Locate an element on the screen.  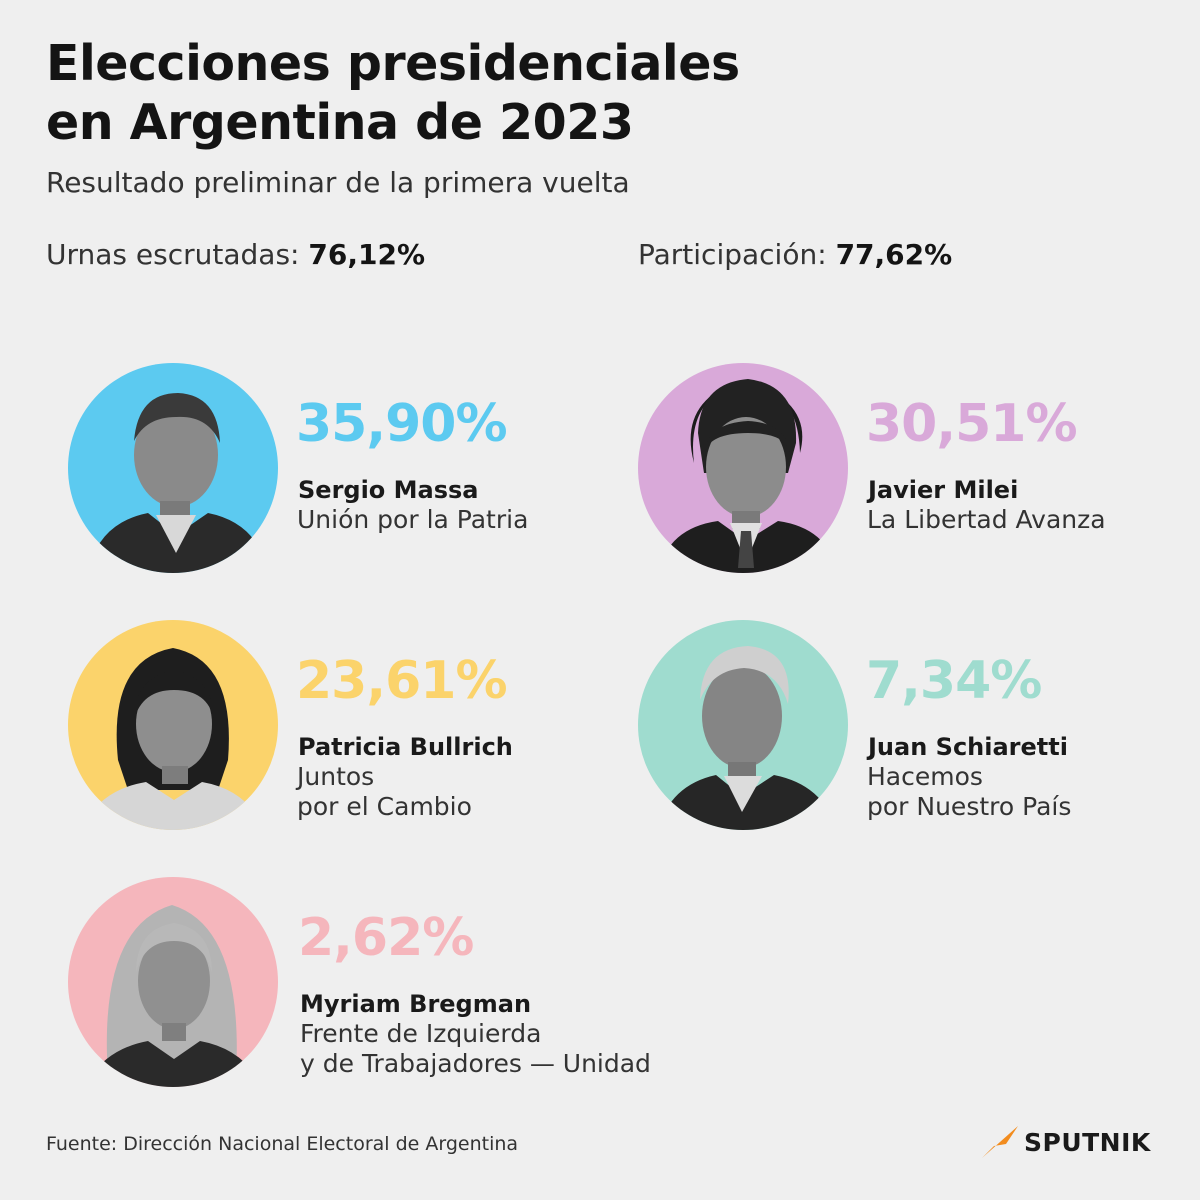
candidate-percent: 23,61% is located at coordinates (402, 681).